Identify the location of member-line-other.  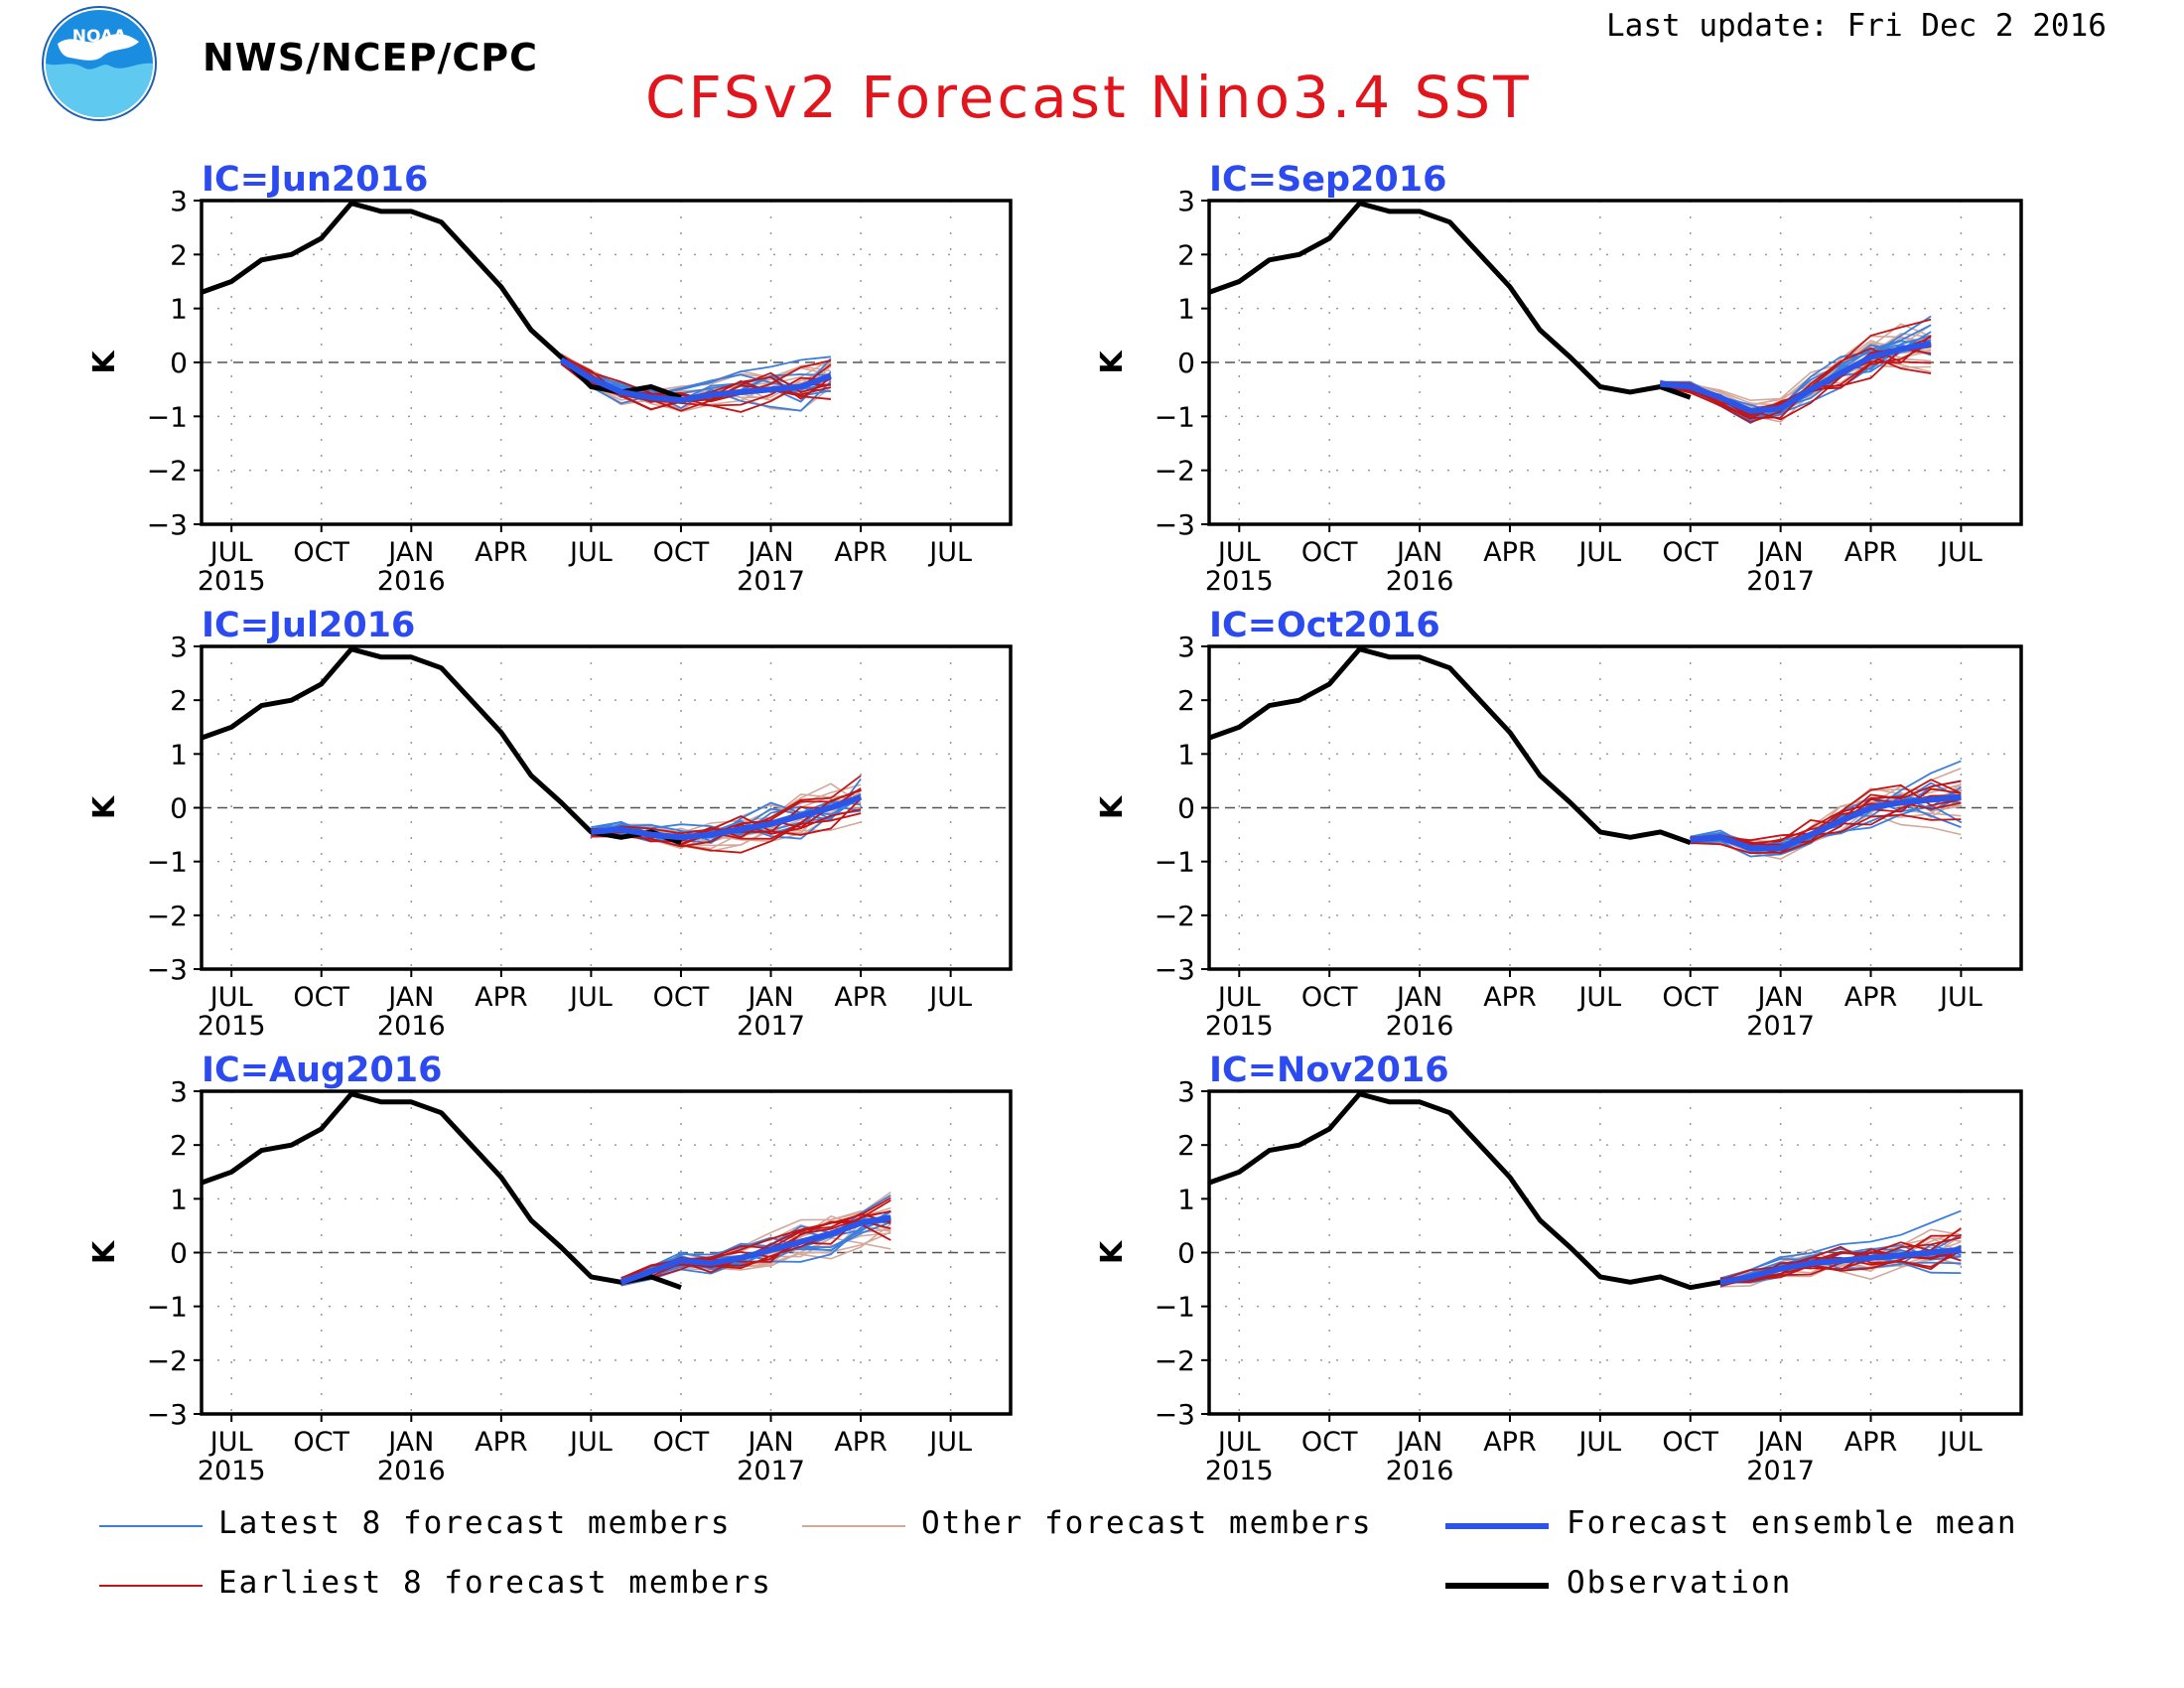
(726, 816).